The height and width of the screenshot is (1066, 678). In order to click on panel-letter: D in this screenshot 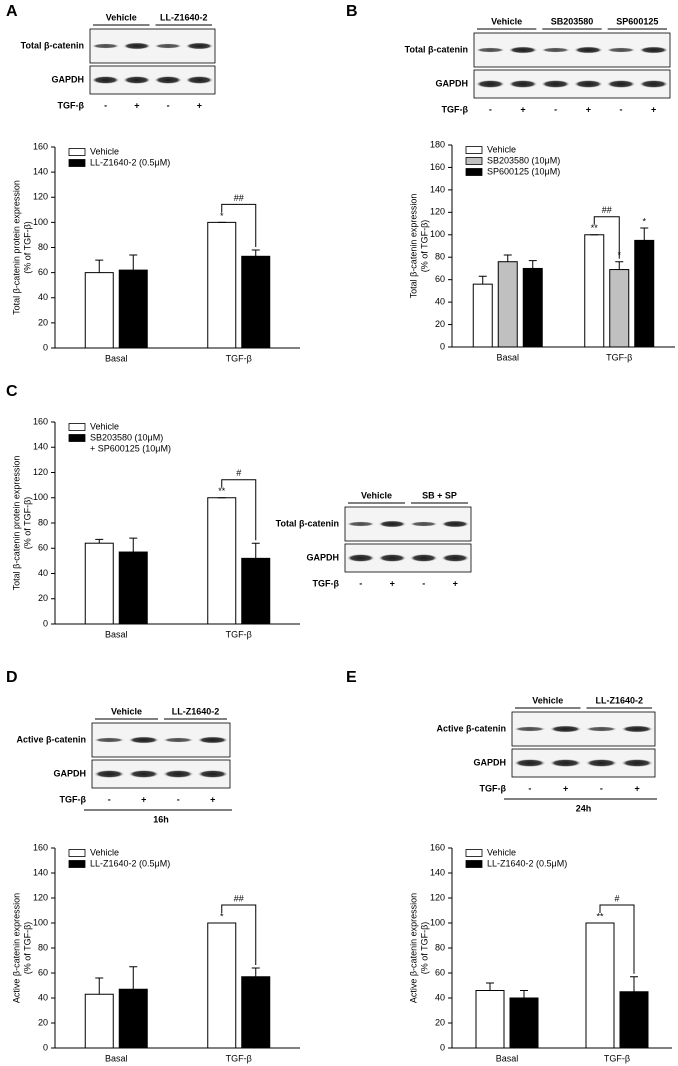, I will do `click(12, 677)`.